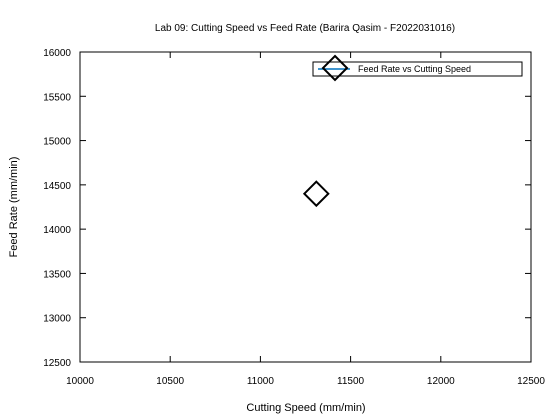 This screenshot has width=560, height=420. What do you see at coordinates (335, 68) in the screenshot?
I see `legend-diamond-marker` at bounding box center [335, 68].